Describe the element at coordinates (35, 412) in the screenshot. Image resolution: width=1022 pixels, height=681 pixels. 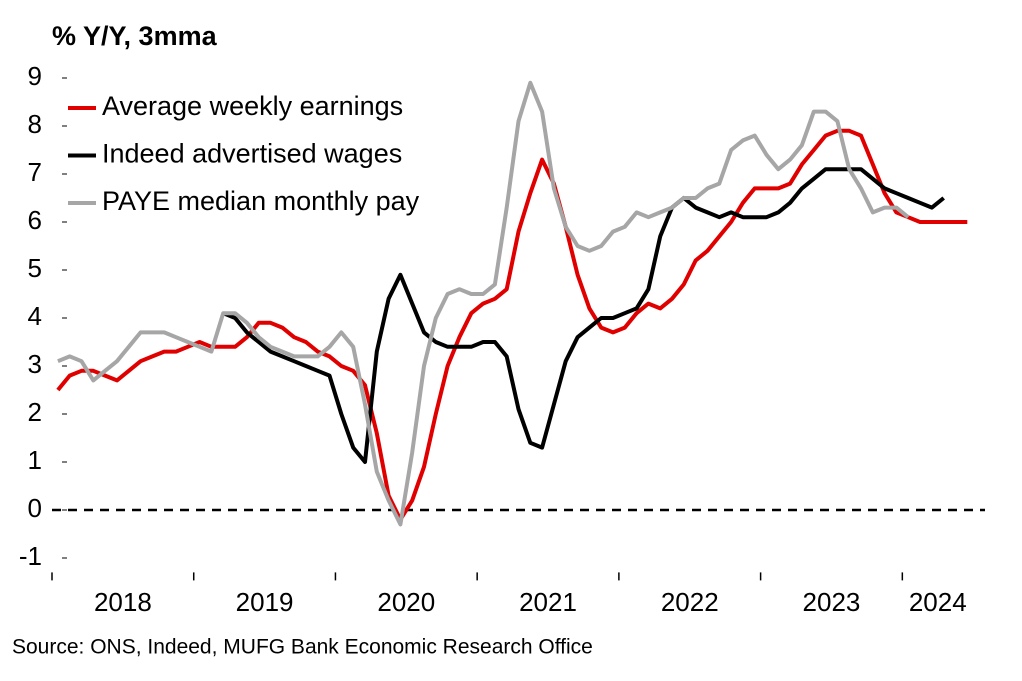
I see `y-tick-label: 2` at that location.